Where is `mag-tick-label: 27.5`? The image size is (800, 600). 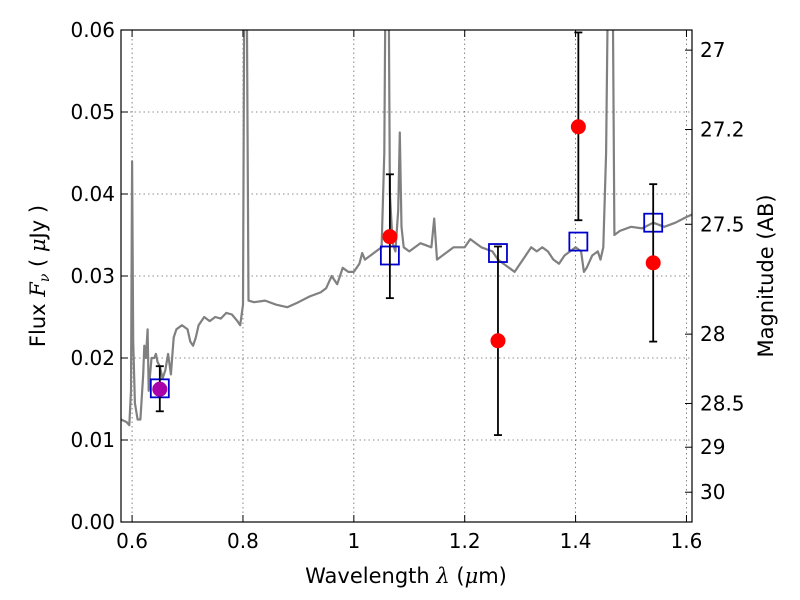 mag-tick-label: 27.5 is located at coordinates (722, 224).